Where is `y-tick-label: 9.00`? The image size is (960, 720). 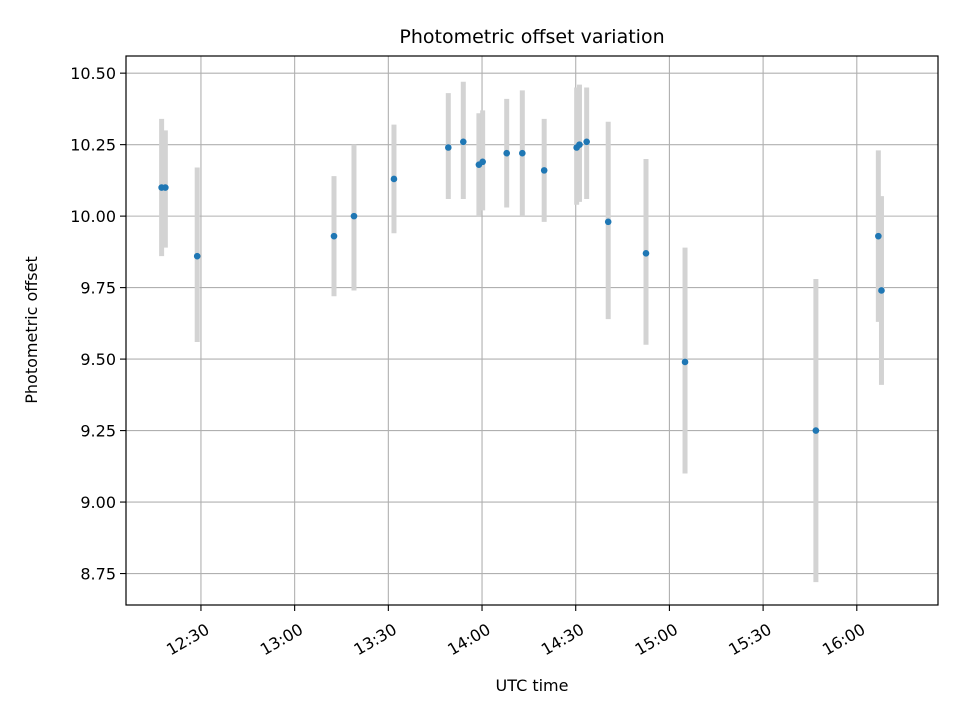
y-tick-label: 9.00 is located at coordinates (98, 502).